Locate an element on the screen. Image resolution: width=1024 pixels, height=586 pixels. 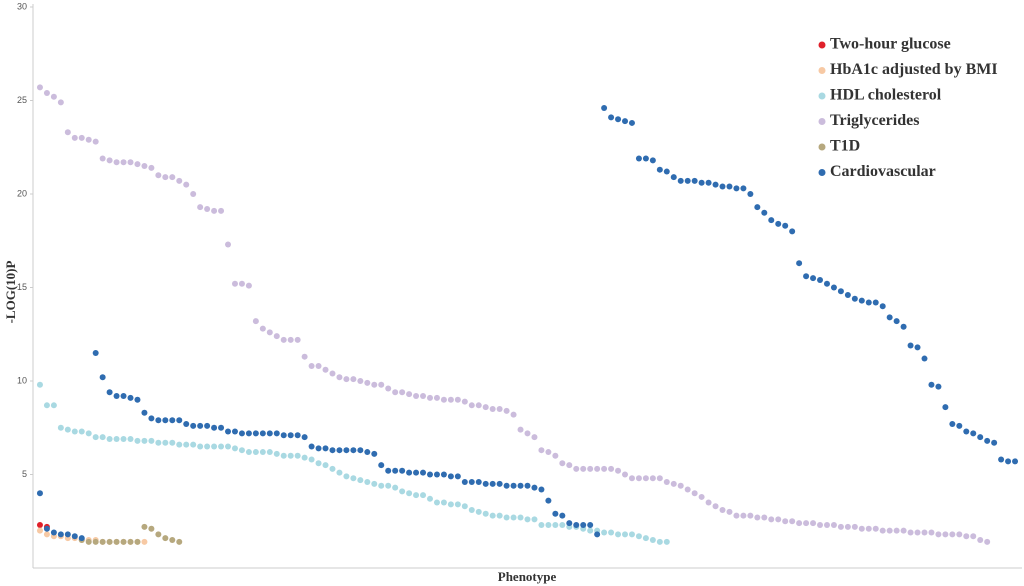
legend-label: Triglycerides is located at coordinates (874, 120).